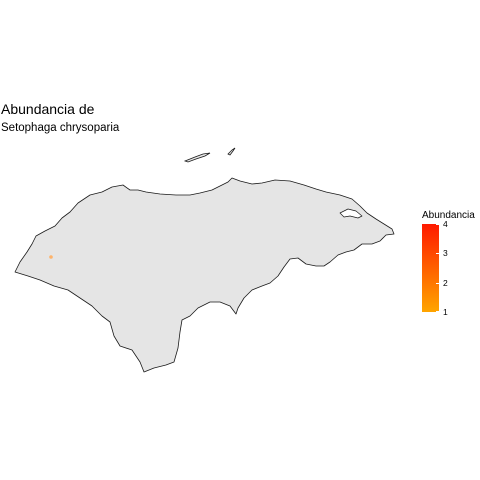  I want to click on island-guanaja, so click(231, 151).